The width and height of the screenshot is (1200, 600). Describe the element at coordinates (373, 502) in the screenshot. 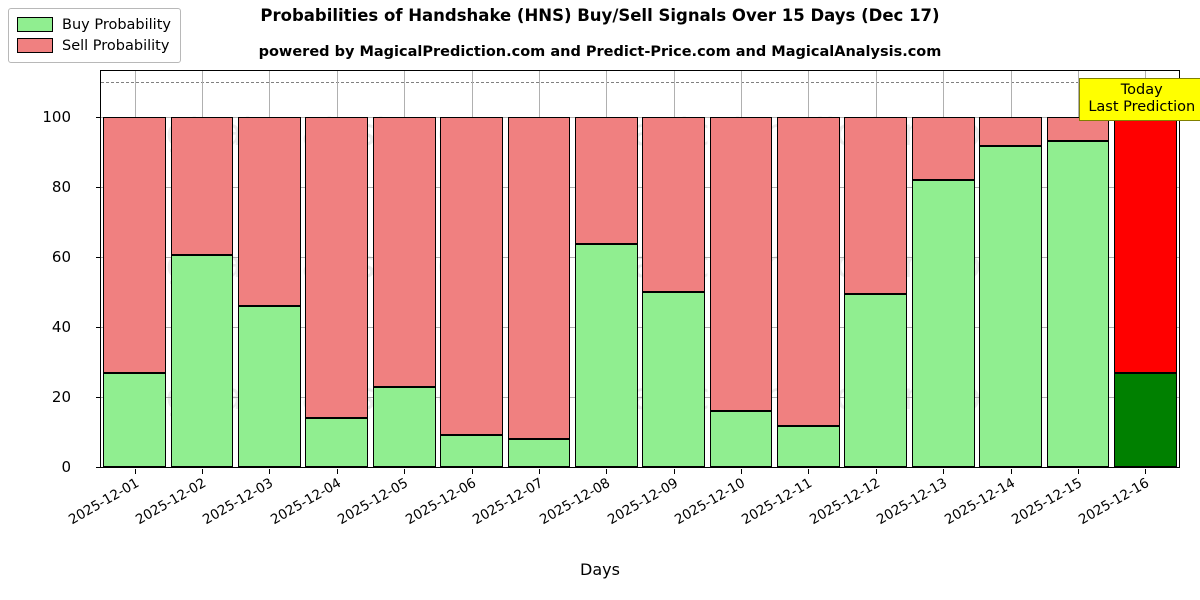

I see `x-axis-tick-label: 2025-12-05` at that location.